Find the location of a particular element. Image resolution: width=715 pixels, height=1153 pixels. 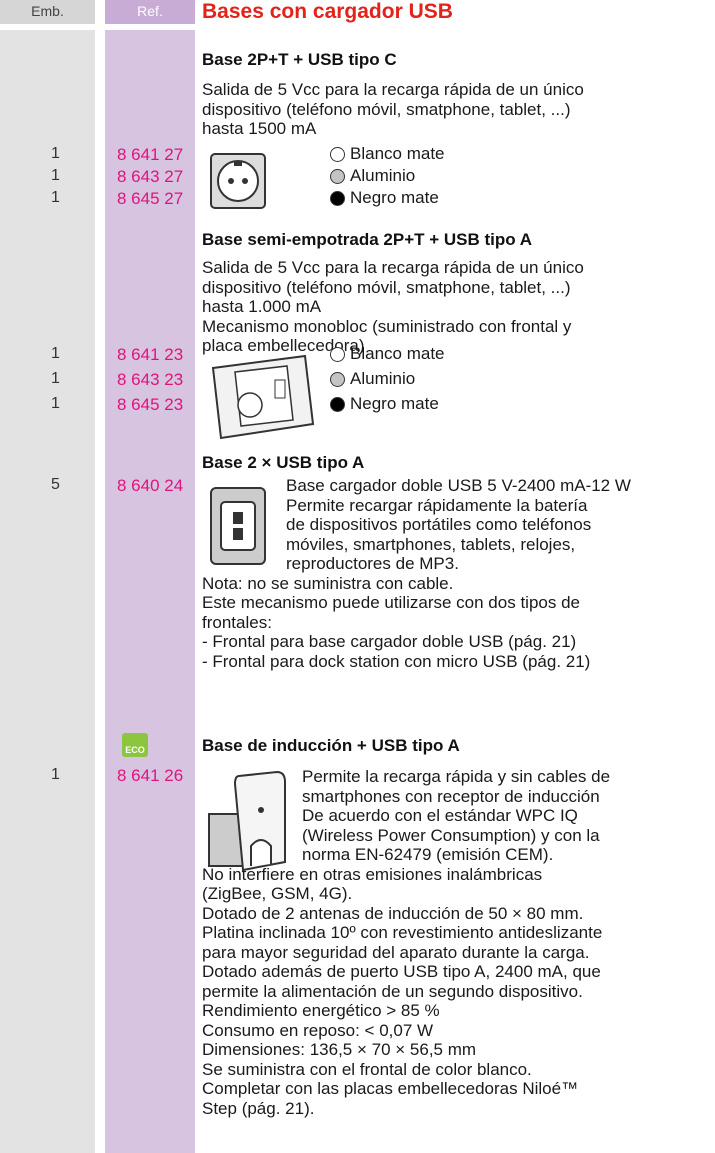

ref-value: 8 641 23 is located at coordinates (150, 354).